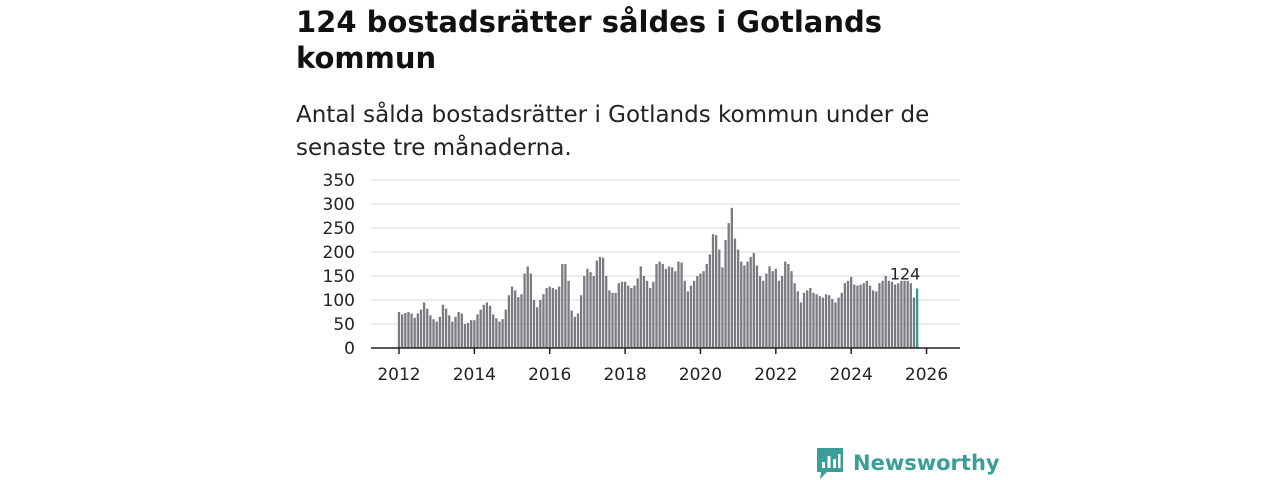  Describe the element at coordinates (339, 229) in the screenshot. I see `y-tick-label: 250` at that location.